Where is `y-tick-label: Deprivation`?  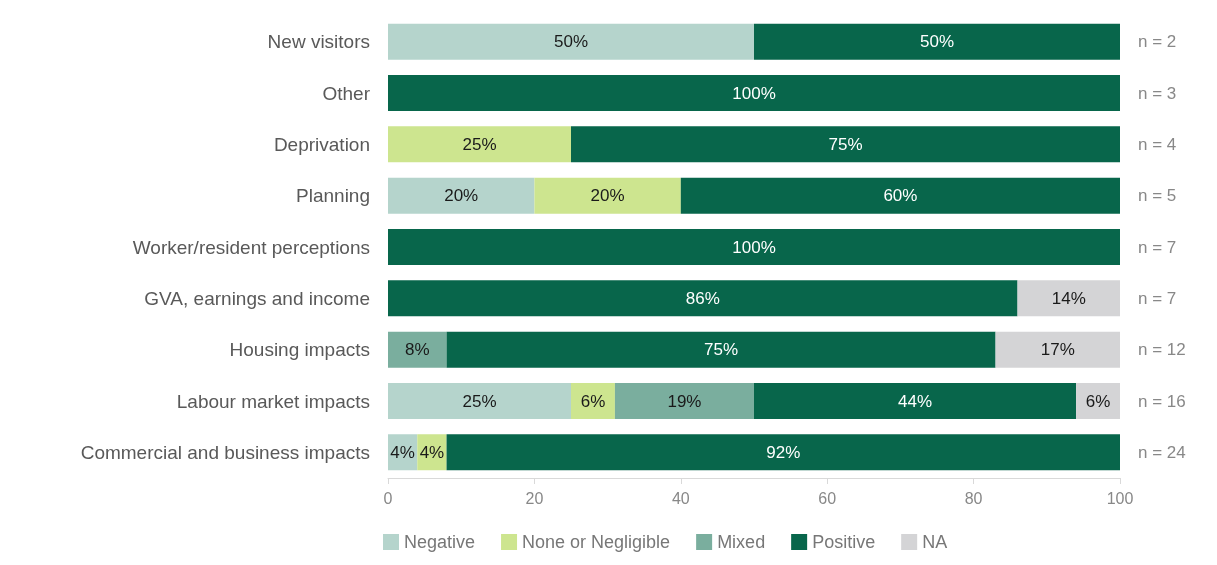 y-tick-label: Deprivation is located at coordinates (321, 144).